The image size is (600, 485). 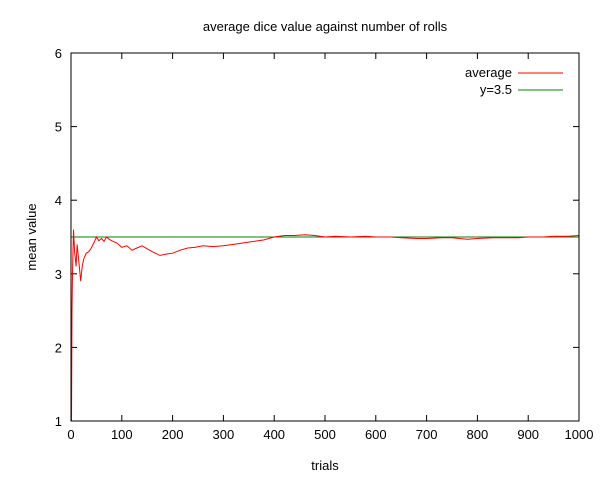 What do you see at coordinates (70, 434) in the screenshot?
I see `x-tick-label: 0` at bounding box center [70, 434].